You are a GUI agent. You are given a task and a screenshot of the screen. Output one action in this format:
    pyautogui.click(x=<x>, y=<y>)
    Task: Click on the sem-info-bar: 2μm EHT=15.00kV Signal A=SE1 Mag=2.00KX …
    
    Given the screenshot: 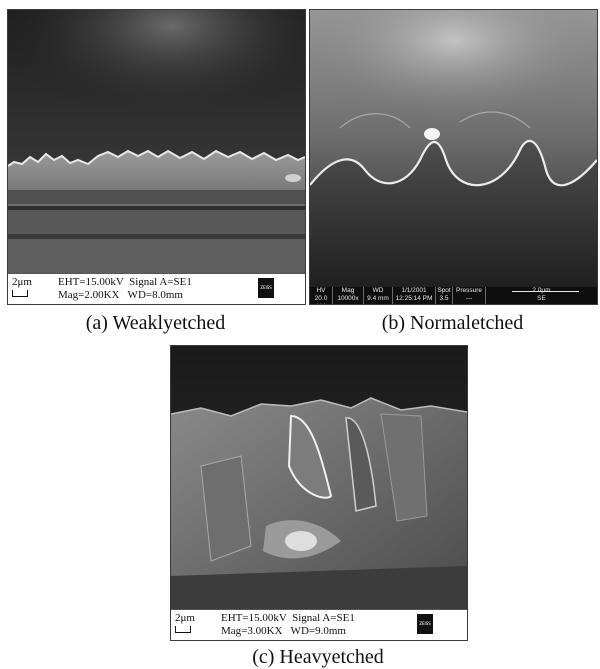 What is the action you would take?
    pyautogui.click(x=156, y=288)
    